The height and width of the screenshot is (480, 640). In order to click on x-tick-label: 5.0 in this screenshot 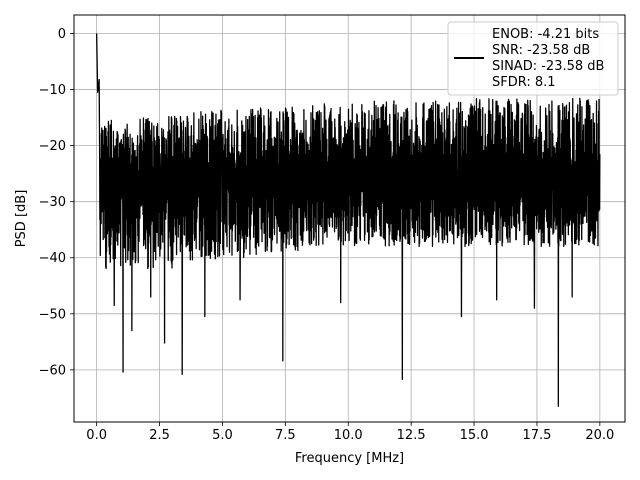, I will do `click(222, 435)`.